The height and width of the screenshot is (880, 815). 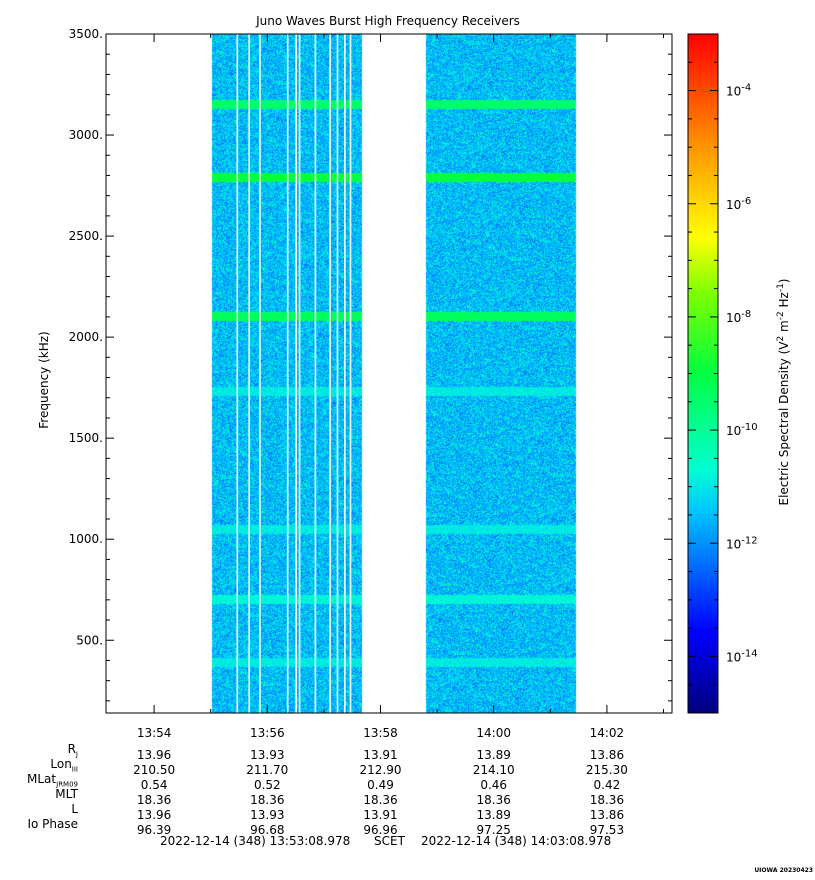 What do you see at coordinates (64, 765) in the screenshot?
I see `ephemeris-label: LonIII` at bounding box center [64, 765].